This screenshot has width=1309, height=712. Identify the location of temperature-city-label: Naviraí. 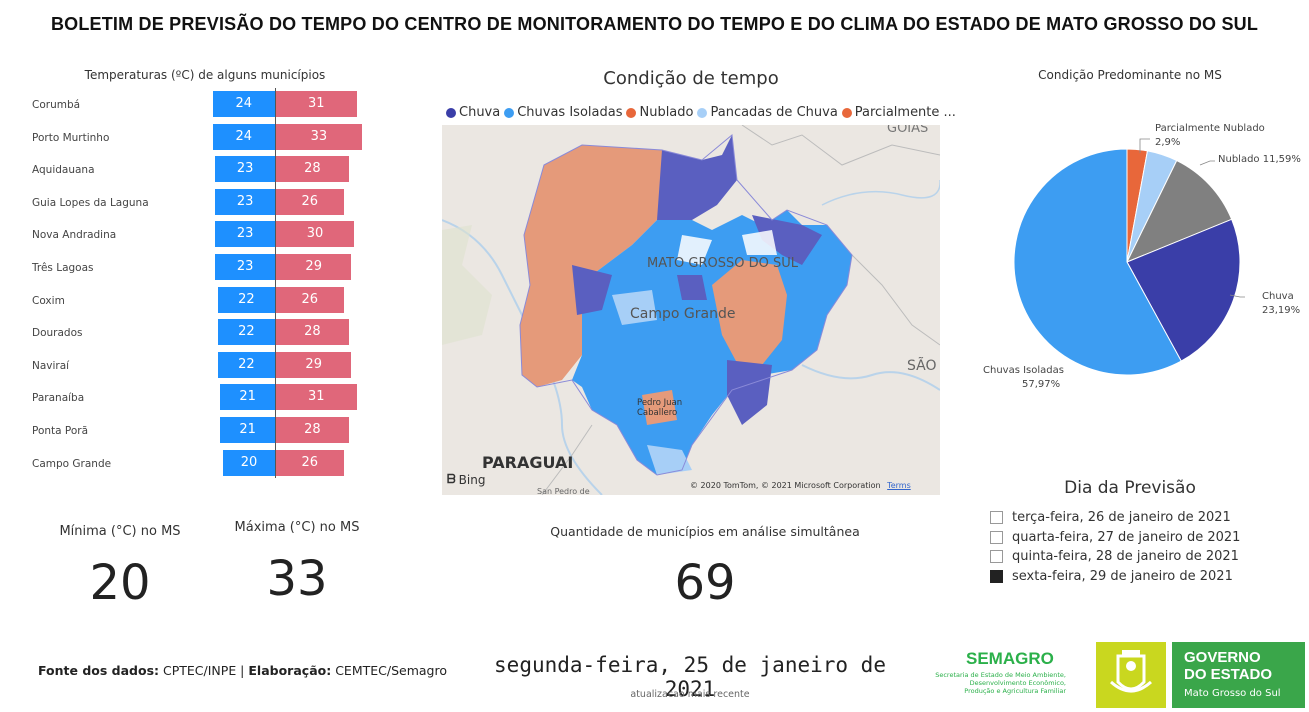
(51, 365).